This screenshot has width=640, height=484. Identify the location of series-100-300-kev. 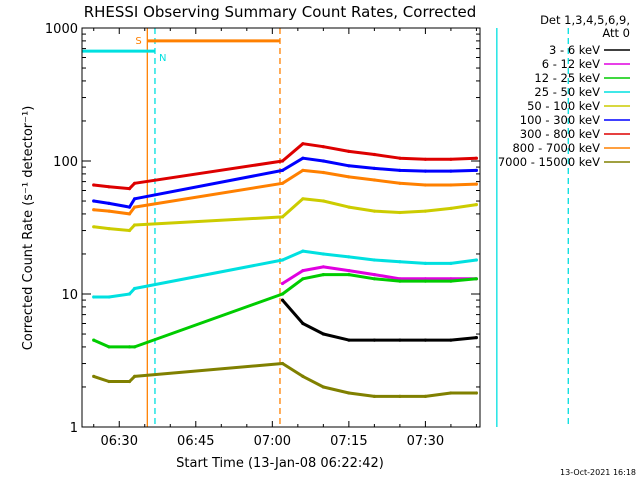
(285, 182).